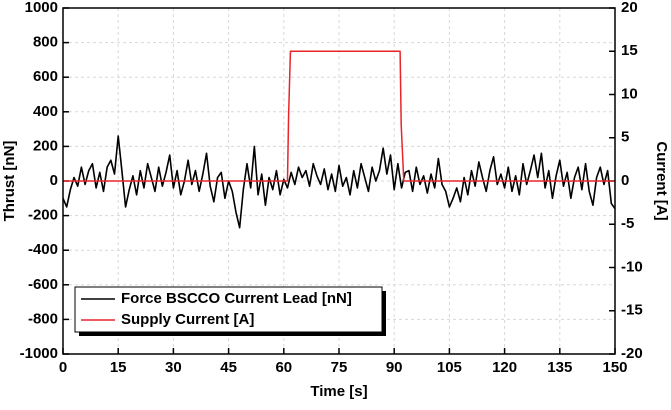  What do you see at coordinates (449, 367) in the screenshot?
I see `x-tick-label: 105` at bounding box center [449, 367].